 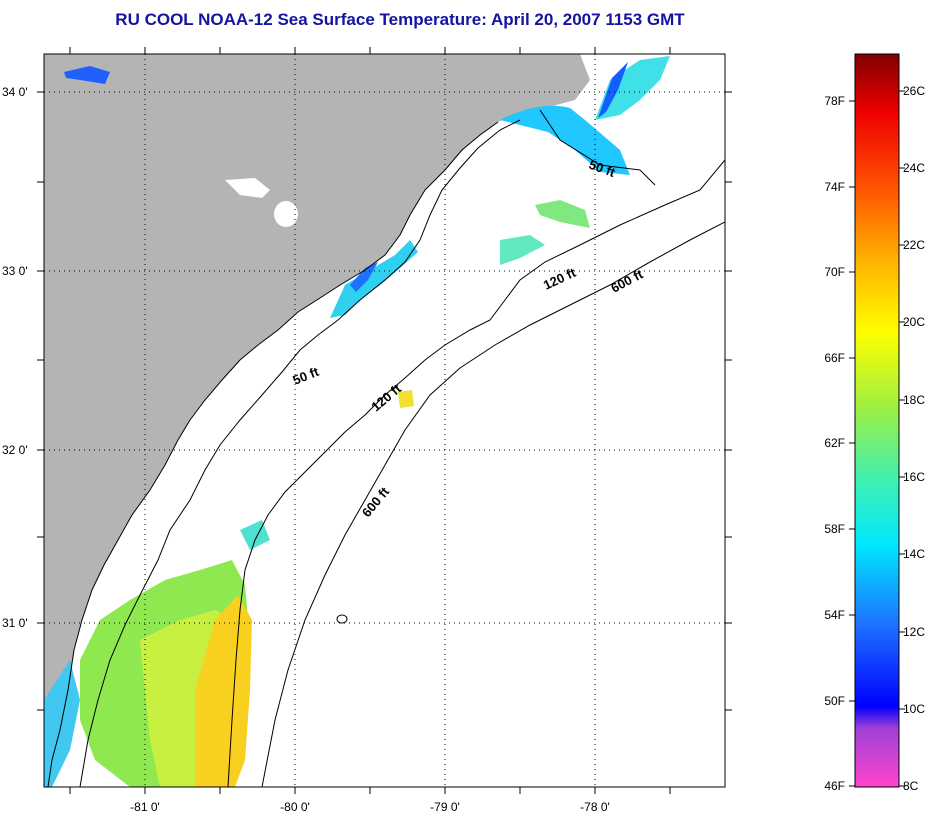 I want to click on colorbar-f-label: 46F, so click(x=834, y=786).